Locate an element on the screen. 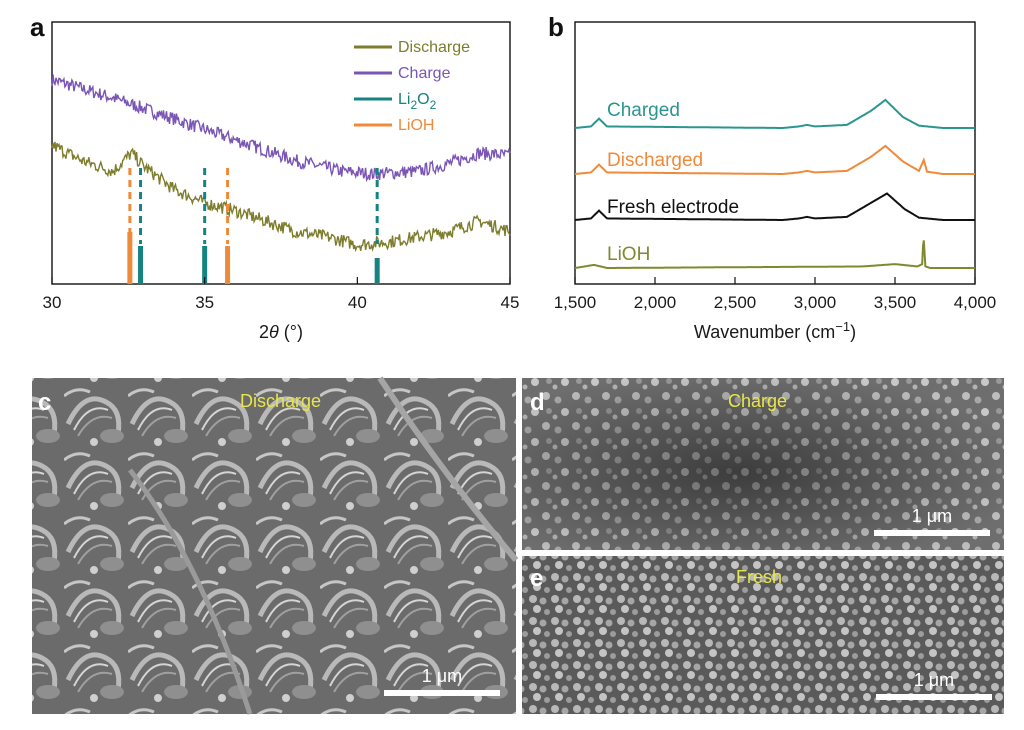  ftir-series-discharged is located at coordinates (774, 159).